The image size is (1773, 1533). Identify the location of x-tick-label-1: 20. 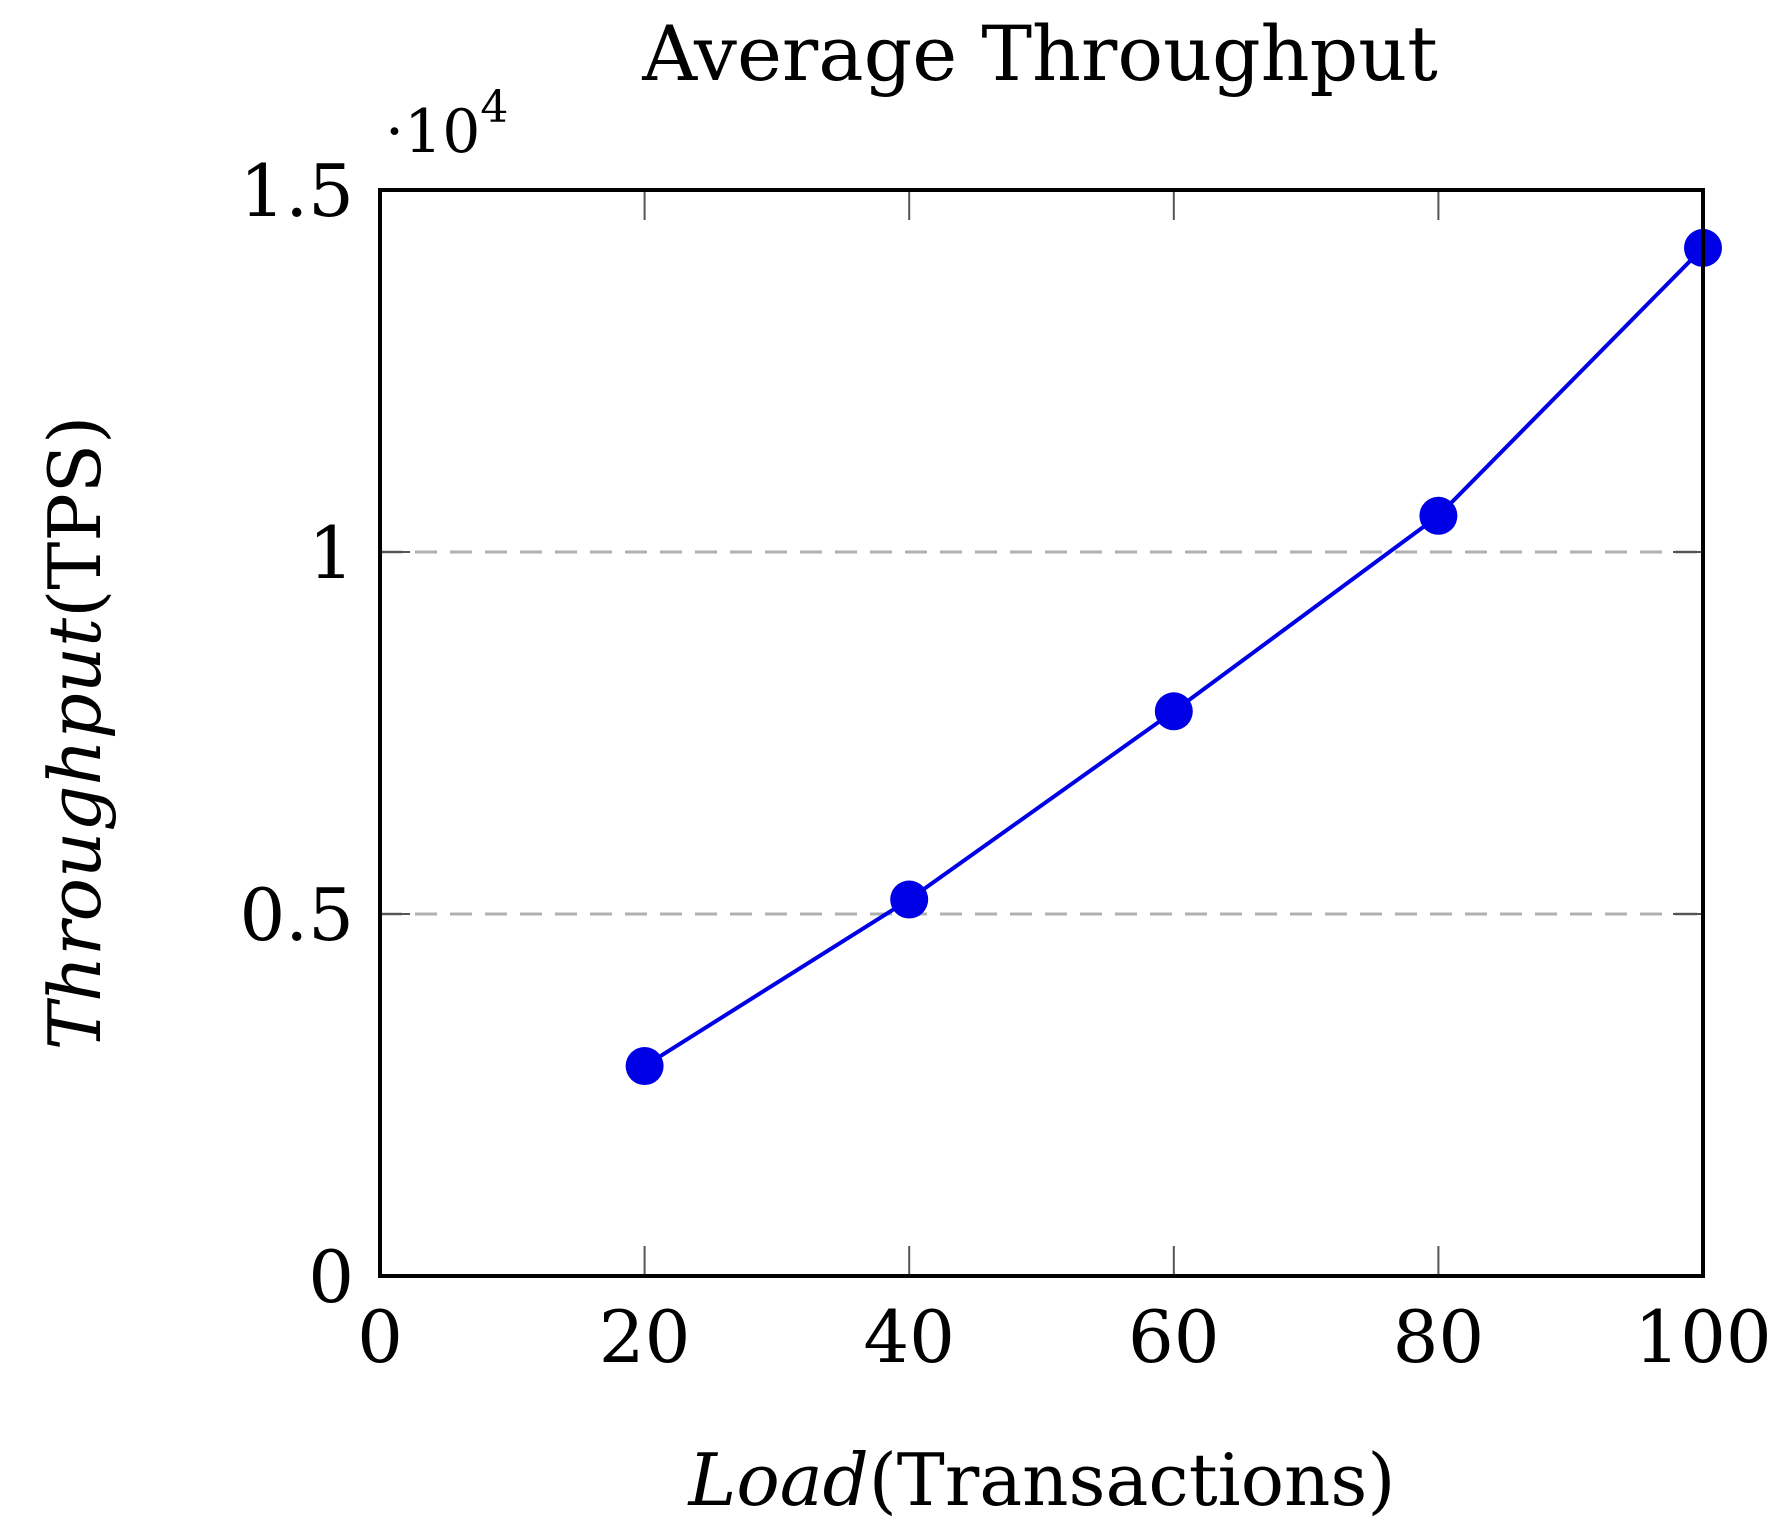
(645, 1337).